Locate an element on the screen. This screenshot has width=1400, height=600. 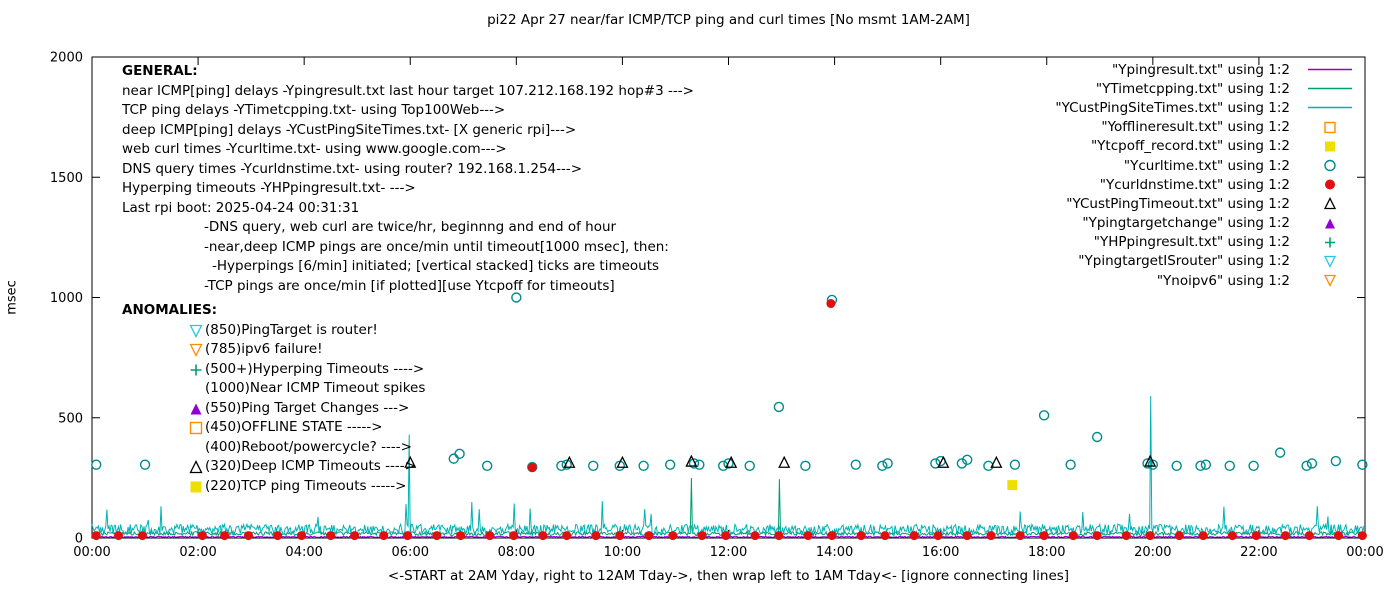
legend-label: "Ypingresult.txt" using 1:2 is located at coordinates (1201, 69).